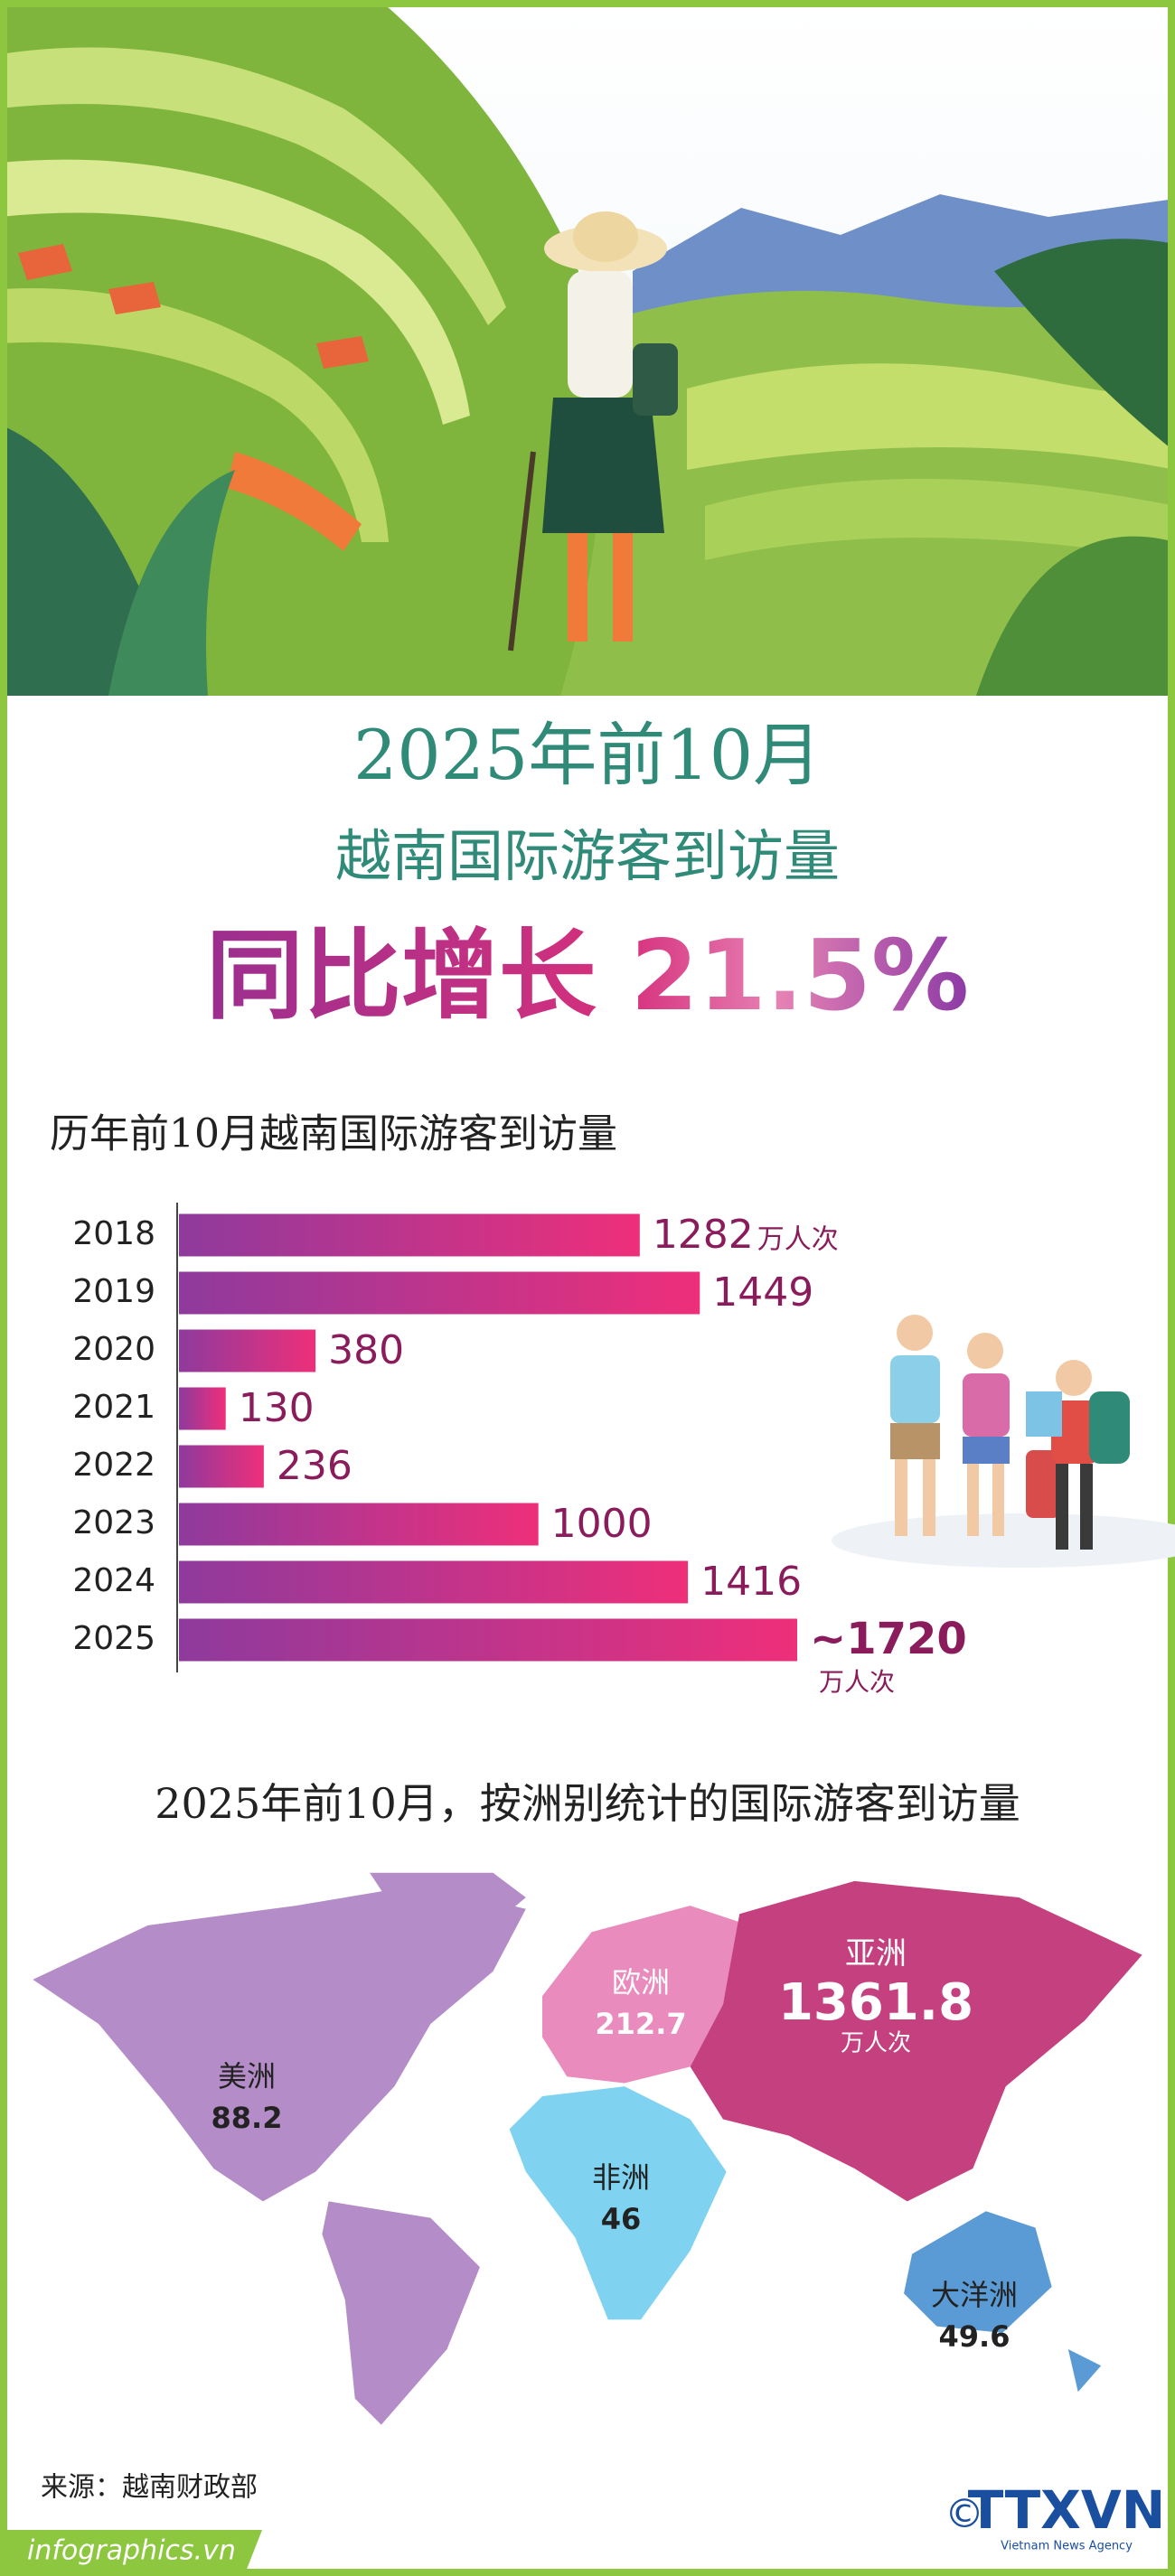  What do you see at coordinates (964, 2514) in the screenshot?
I see `copyright: ©` at bounding box center [964, 2514].